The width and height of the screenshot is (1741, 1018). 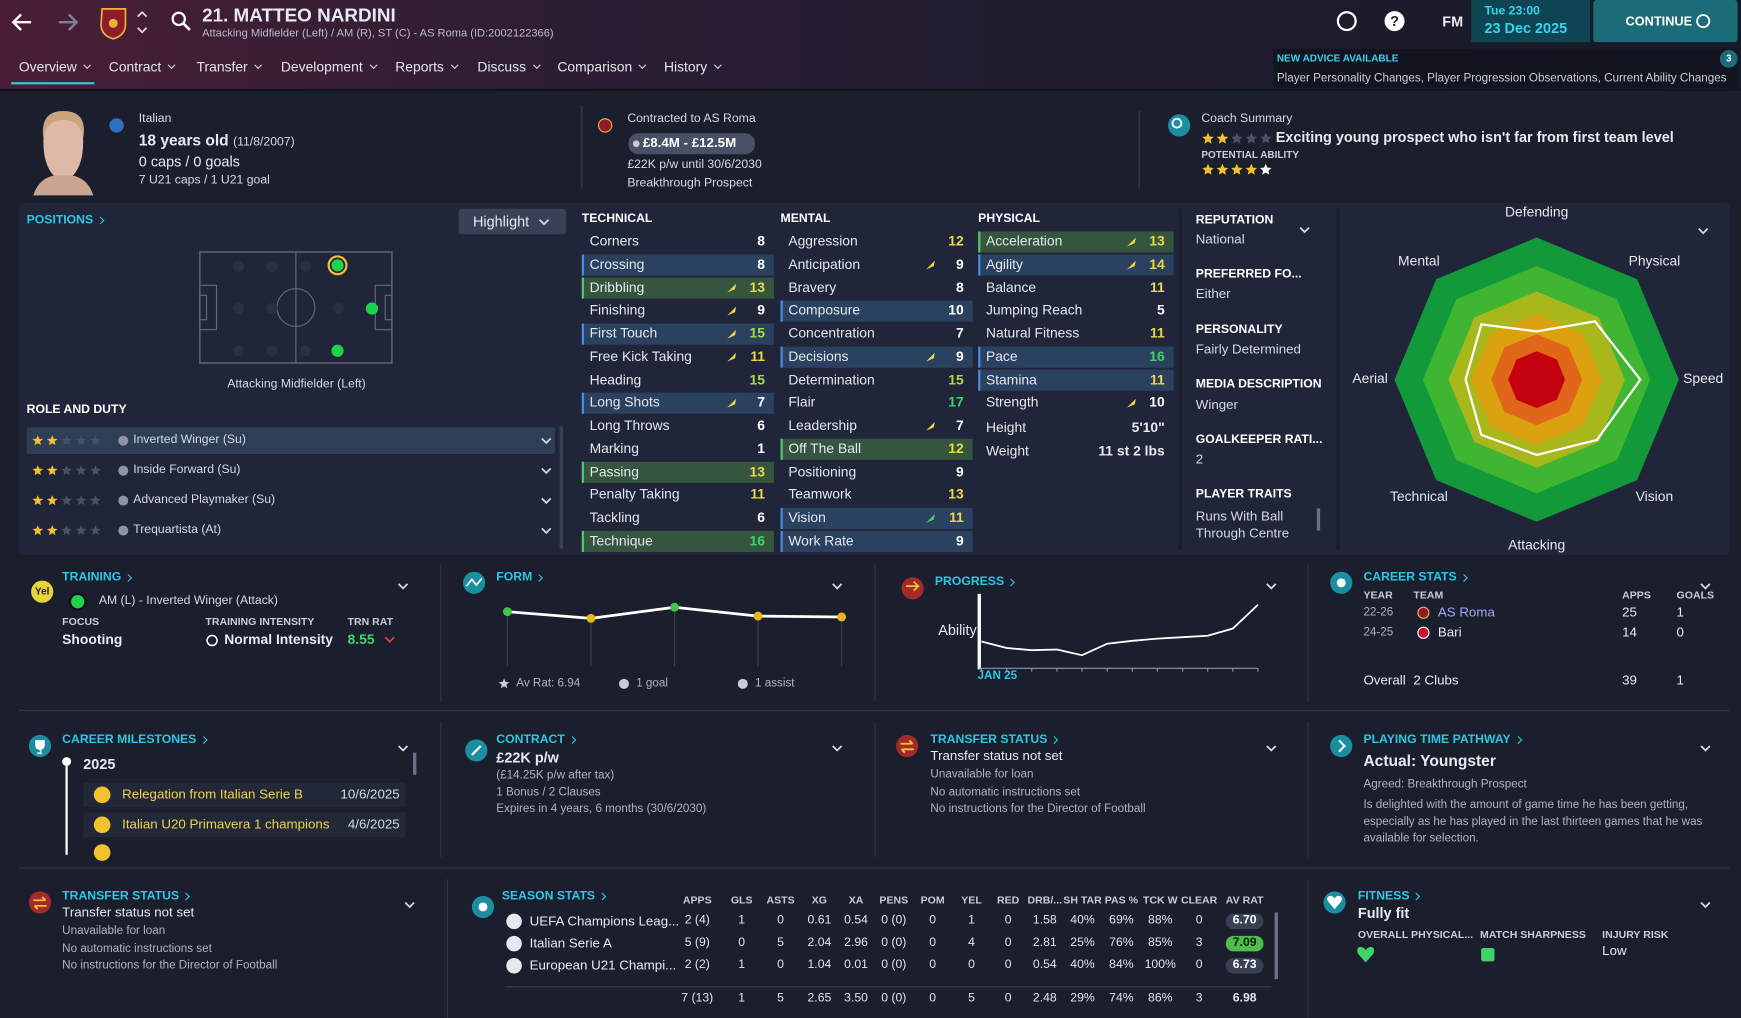 What do you see at coordinates (595, 67) in the screenshot?
I see `nav-tab-text: Comparison` at bounding box center [595, 67].